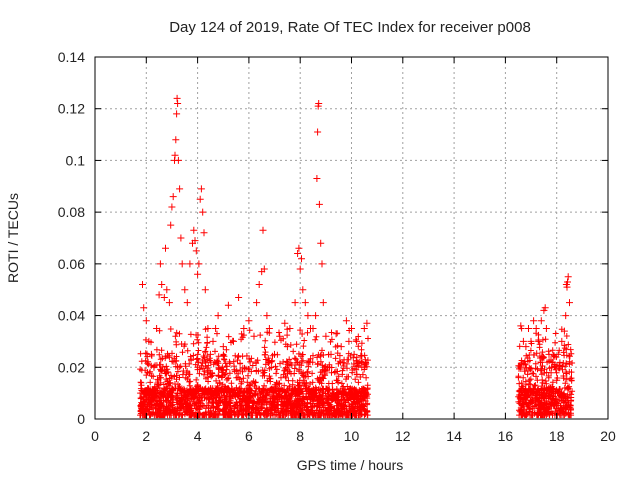 The image size is (640, 480). Describe the element at coordinates (506, 436) in the screenshot. I see `x-tick-label: 16` at that location.